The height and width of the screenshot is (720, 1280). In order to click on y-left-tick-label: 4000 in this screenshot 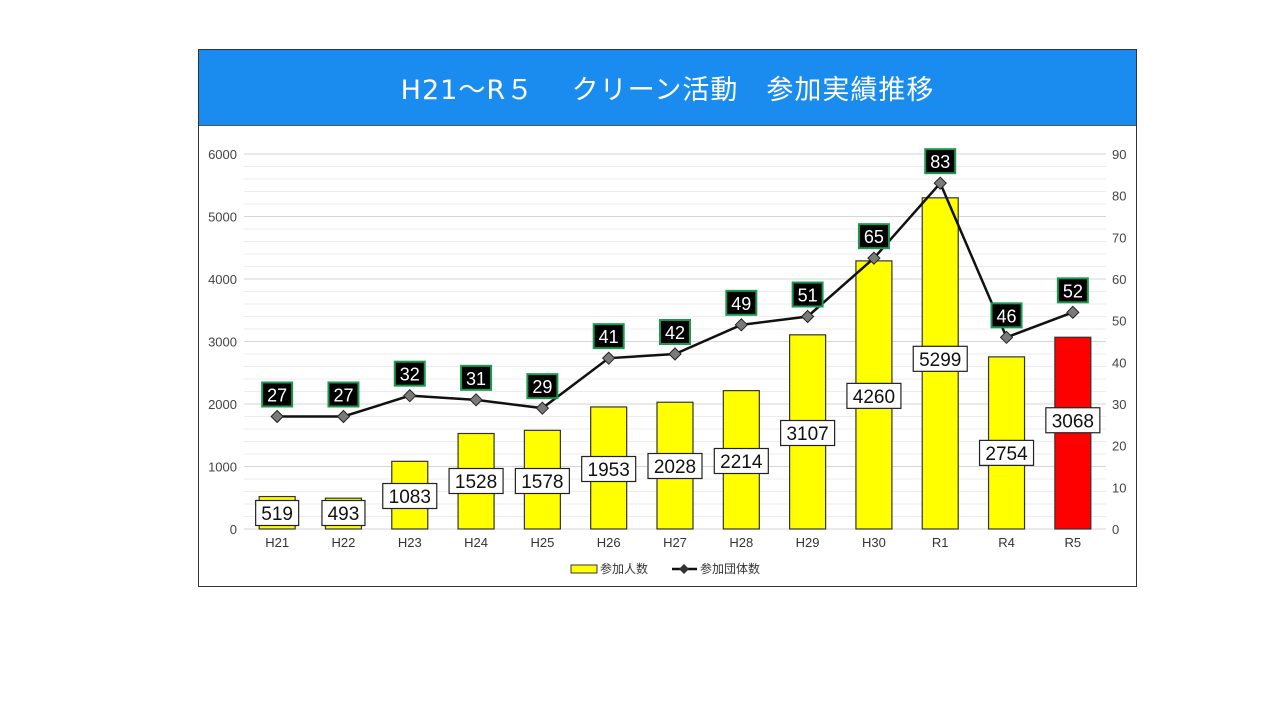, I will do `click(222, 279)`.